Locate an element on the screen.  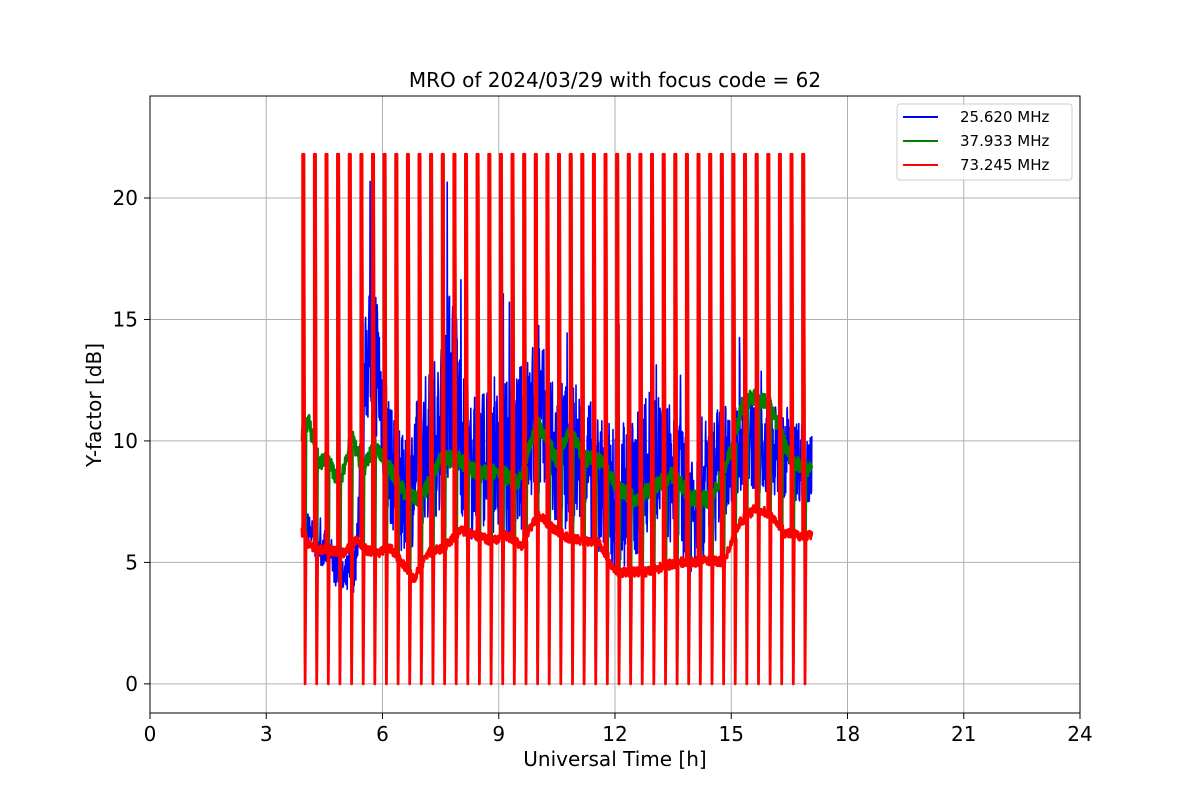
x-tick-label: 6 is located at coordinates (382, 734).